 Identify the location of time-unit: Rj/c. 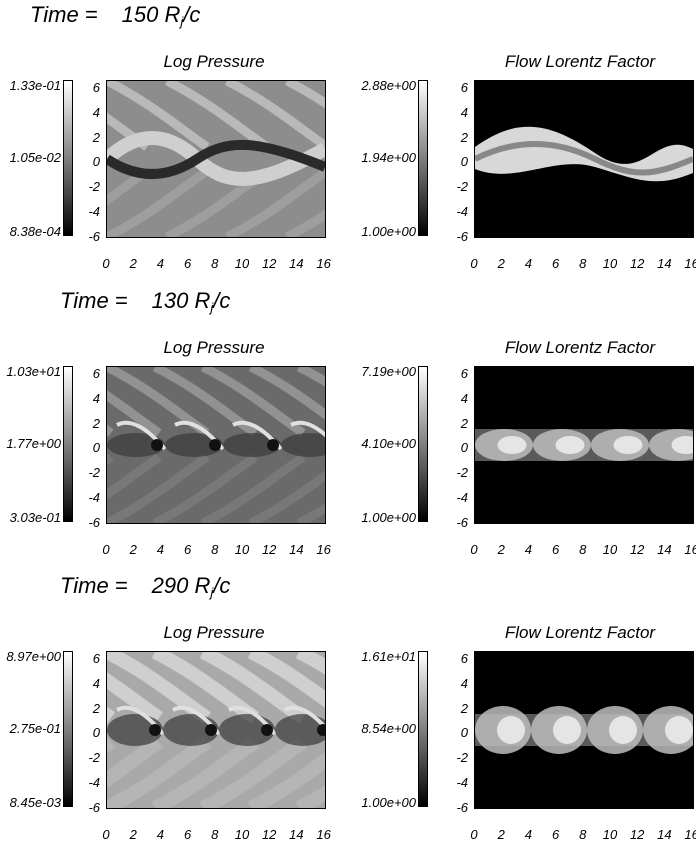
(212, 301).